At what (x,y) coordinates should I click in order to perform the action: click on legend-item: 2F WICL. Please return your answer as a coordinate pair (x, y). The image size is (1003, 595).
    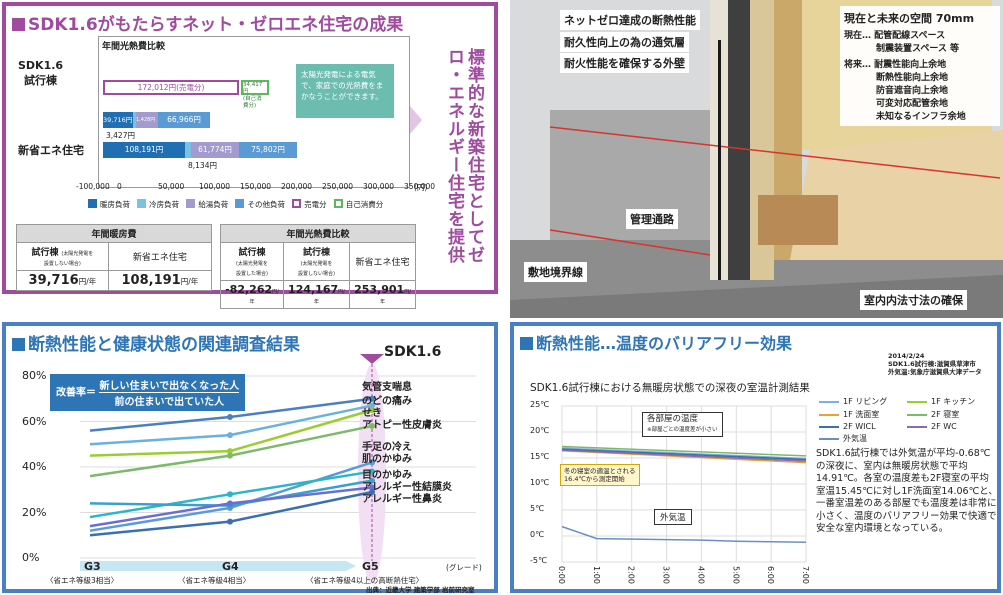
    Looking at the image, I should click on (863, 426).